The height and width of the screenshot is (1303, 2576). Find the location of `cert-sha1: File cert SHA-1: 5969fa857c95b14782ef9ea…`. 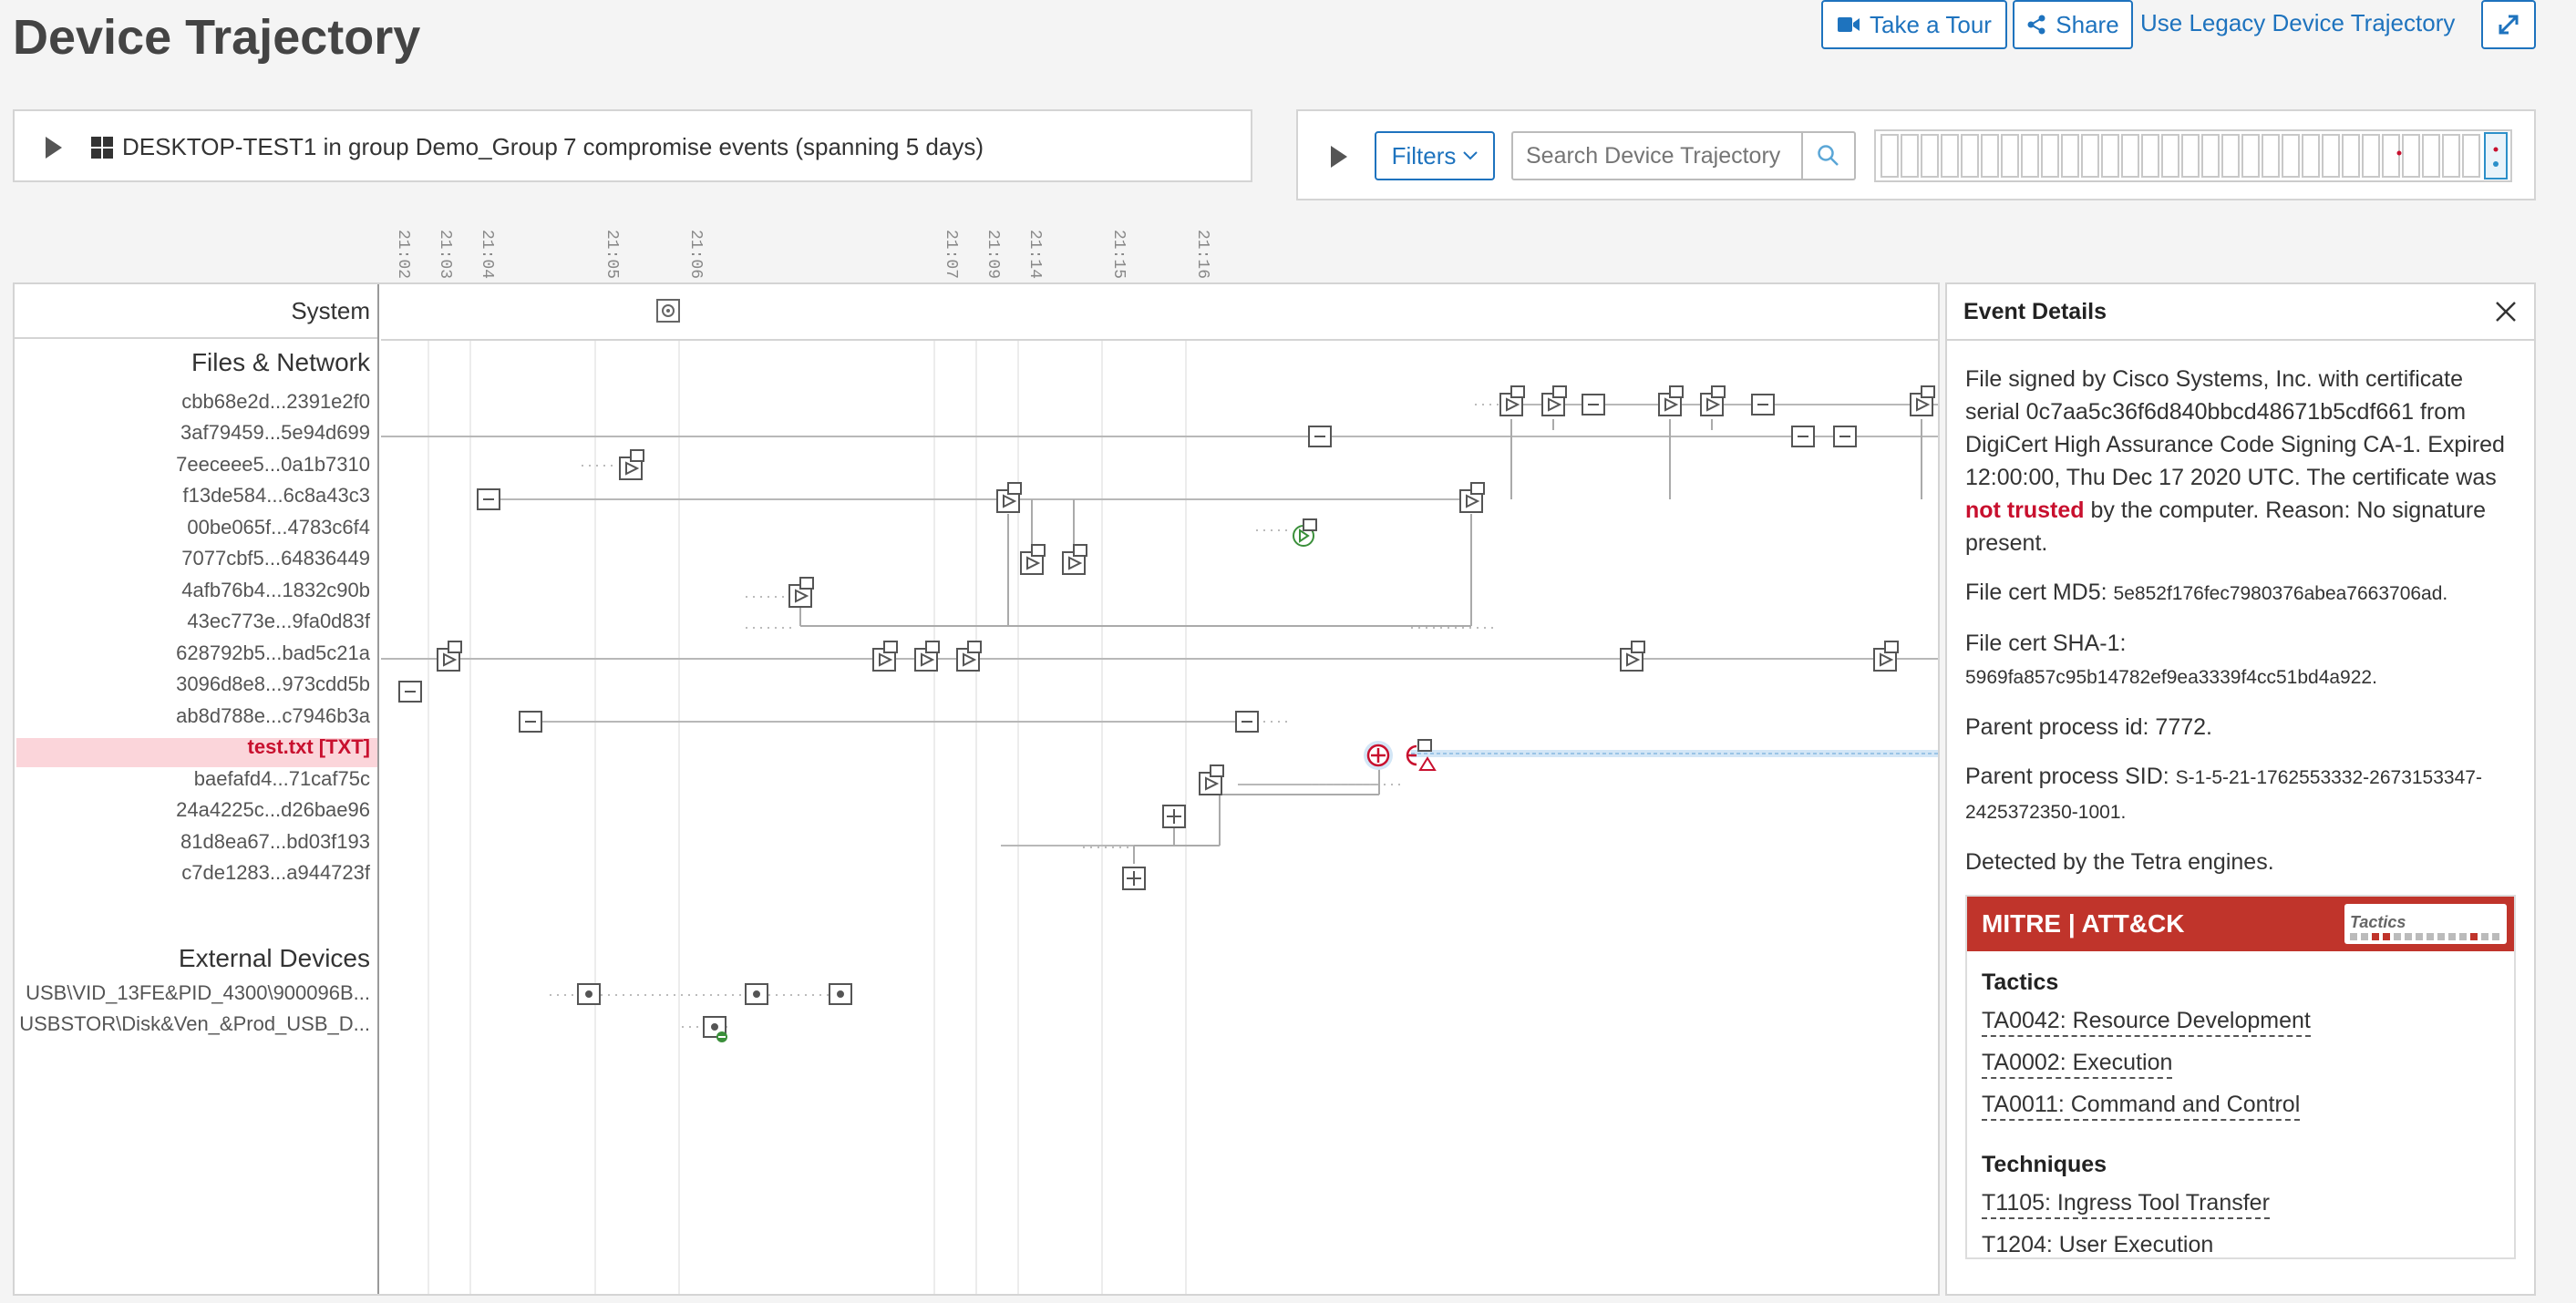

cert-sha1: File cert SHA-1: 5969fa857c95b14782ef9ea… is located at coordinates (2240, 660).